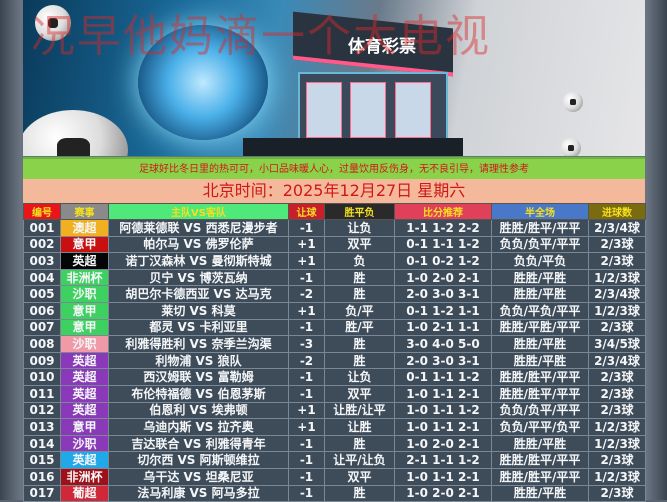  I want to click on column-header: 胜平负, so click(359, 211).